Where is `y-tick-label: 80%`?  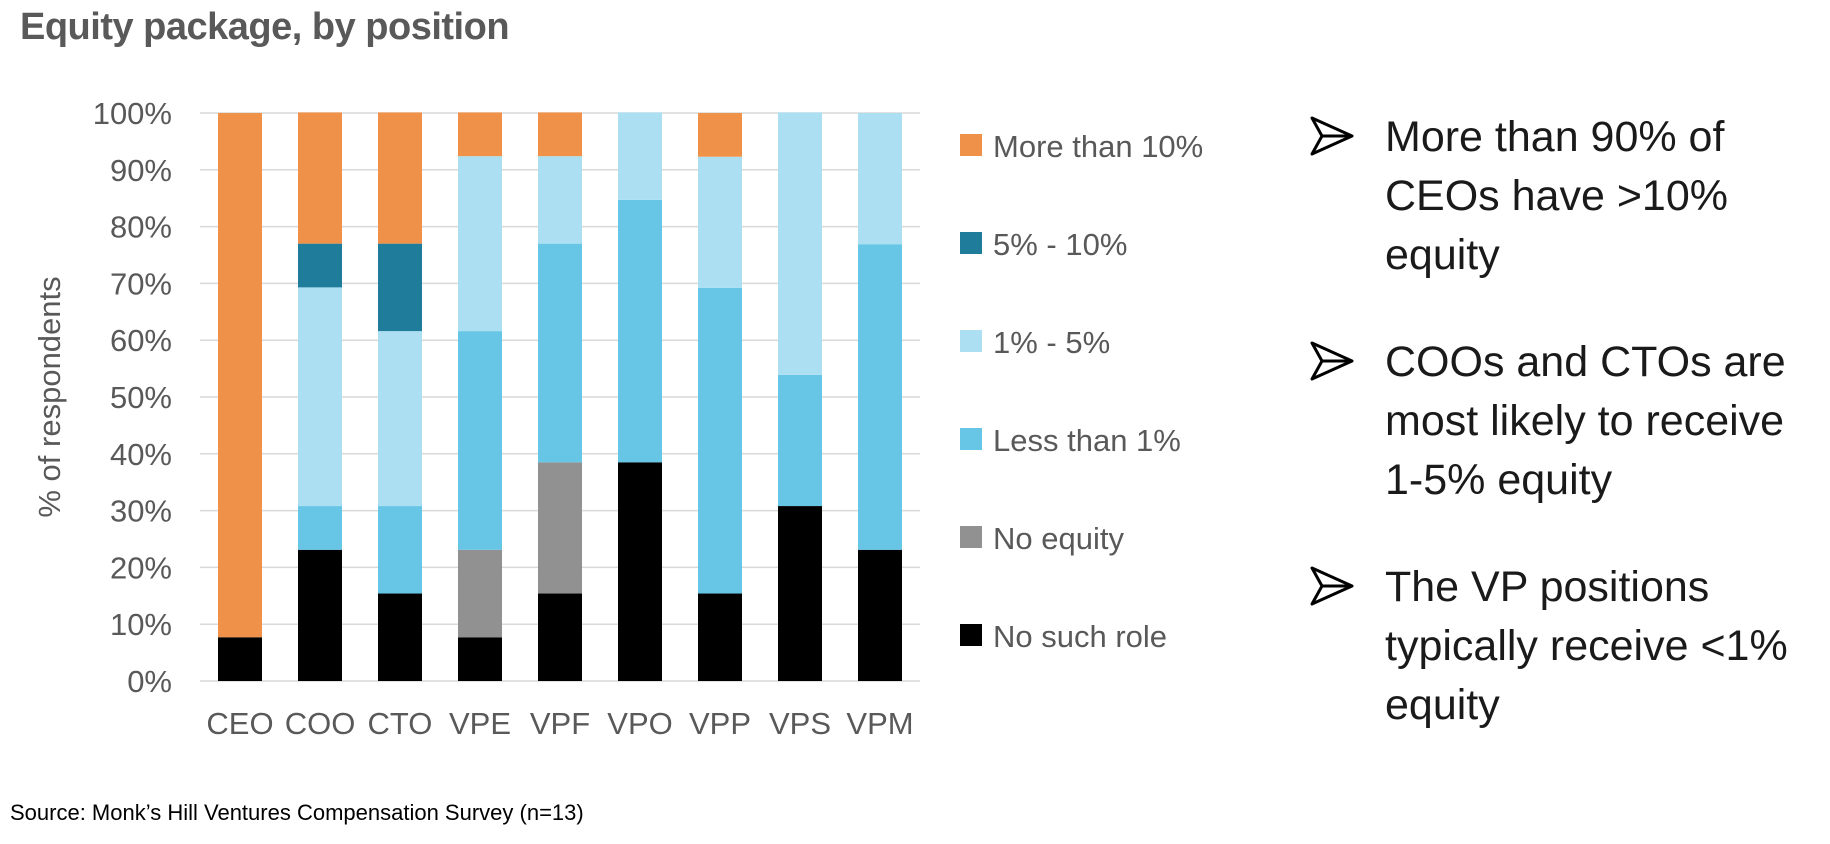
y-tick-label: 80% is located at coordinates (141, 227).